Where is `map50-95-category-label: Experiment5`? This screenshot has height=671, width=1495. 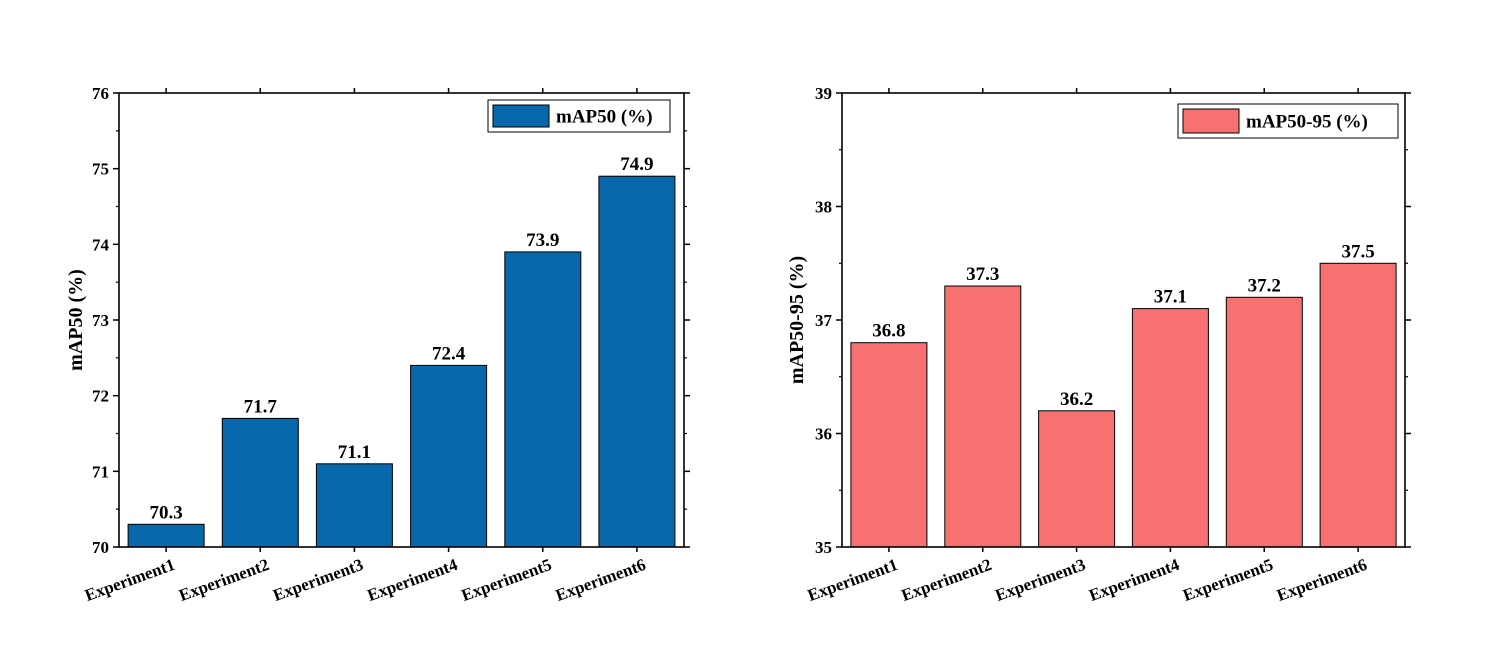
map50-95-category-label: Experiment5 is located at coordinates (1227, 580).